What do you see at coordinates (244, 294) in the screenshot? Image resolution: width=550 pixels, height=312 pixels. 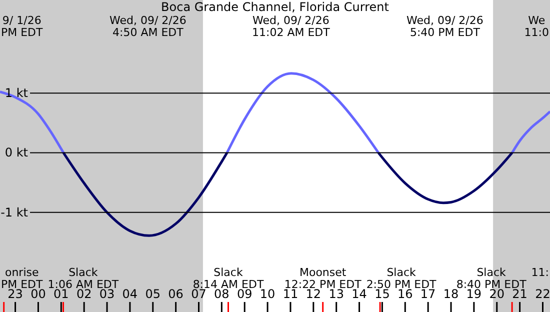 I see `x-tick-label: 09` at bounding box center [244, 294].